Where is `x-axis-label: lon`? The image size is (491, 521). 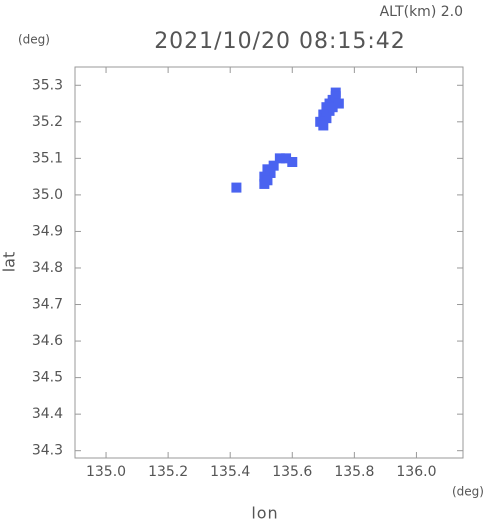
x-axis-label: lon is located at coordinates (264, 512).